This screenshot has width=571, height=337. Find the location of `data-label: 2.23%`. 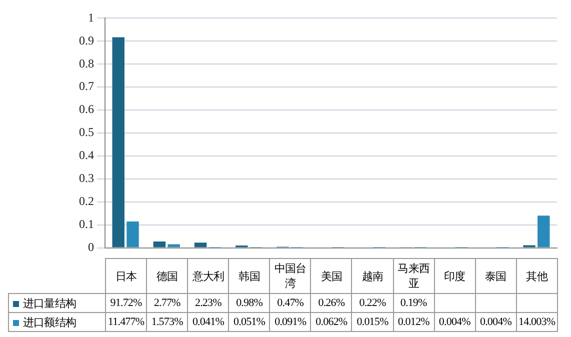

data-label: 2.23% is located at coordinates (208, 303).